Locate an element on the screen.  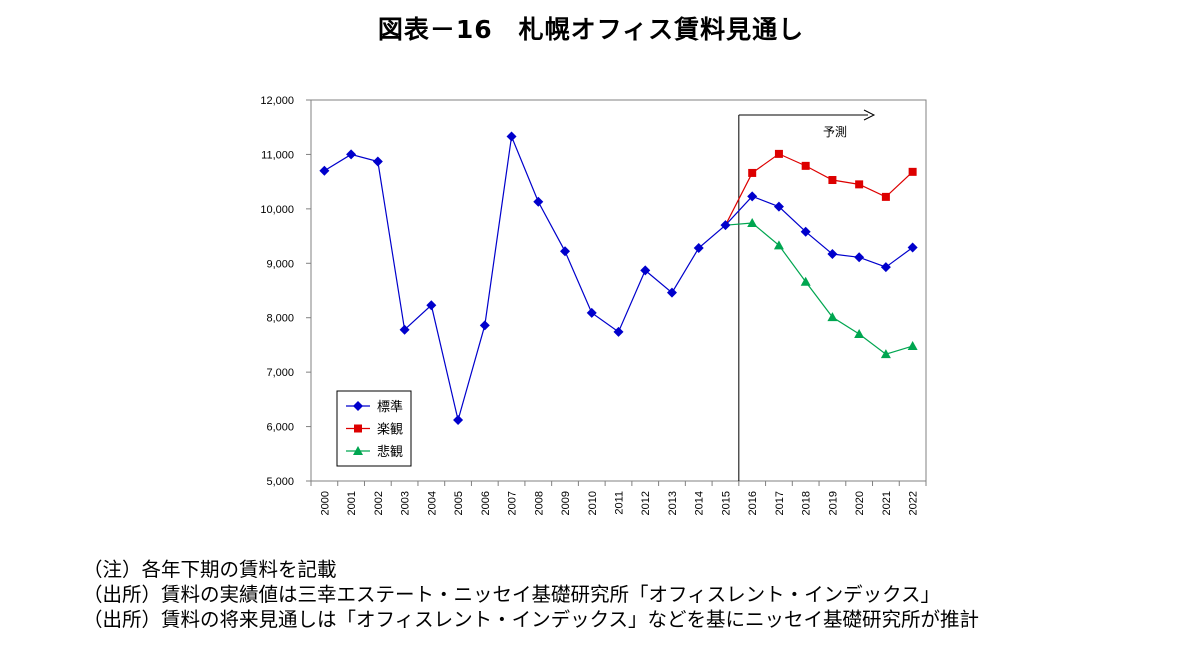
x-tick-label: 2015 is located at coordinates (726, 503).